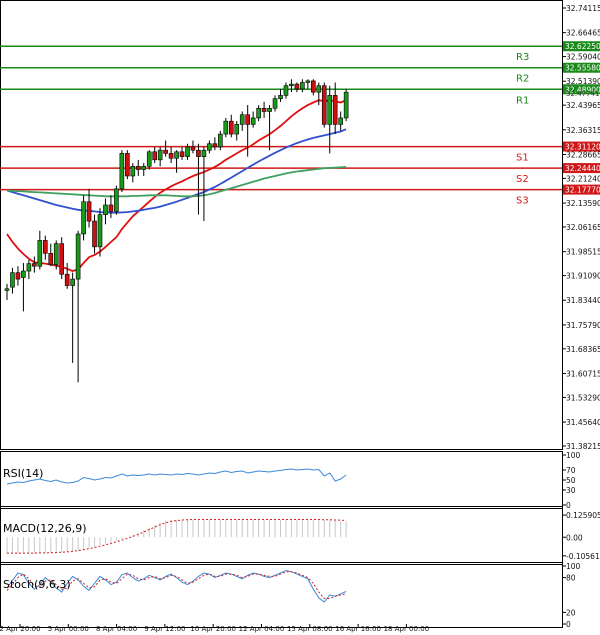  What do you see at coordinates (310, 629) in the screenshot?
I see `time-label: 15 Apr 08:00` at bounding box center [310, 629].